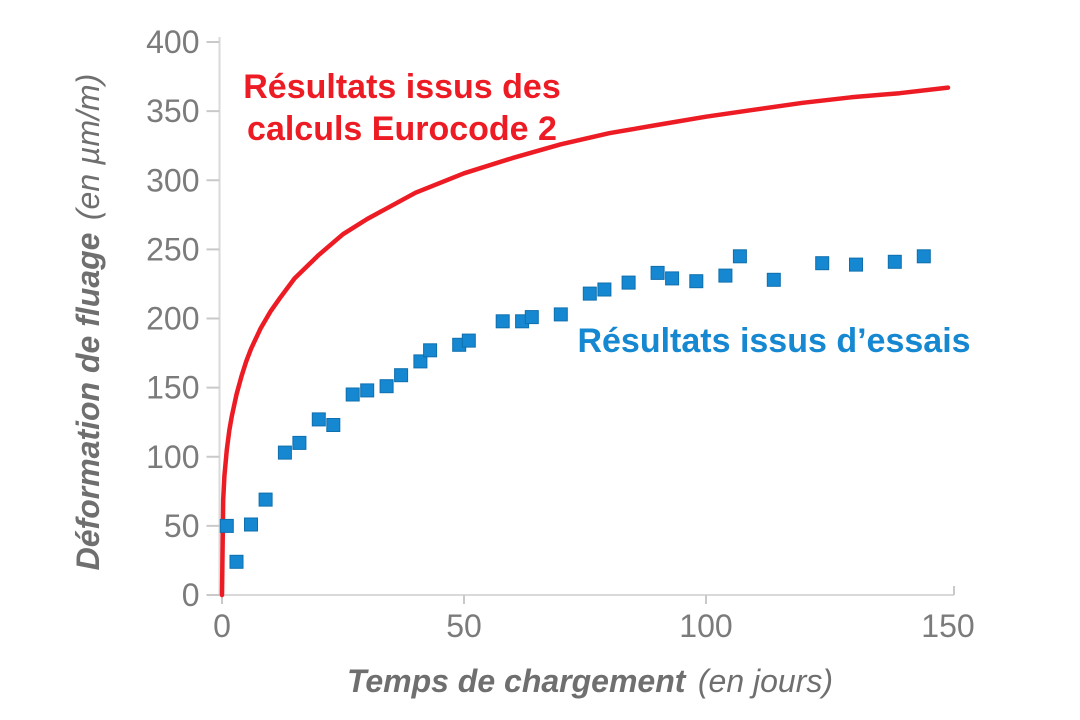 This screenshot has height=720, width=1080. What do you see at coordinates (182, 526) in the screenshot?
I see `y-tick-label: 50` at bounding box center [182, 526].